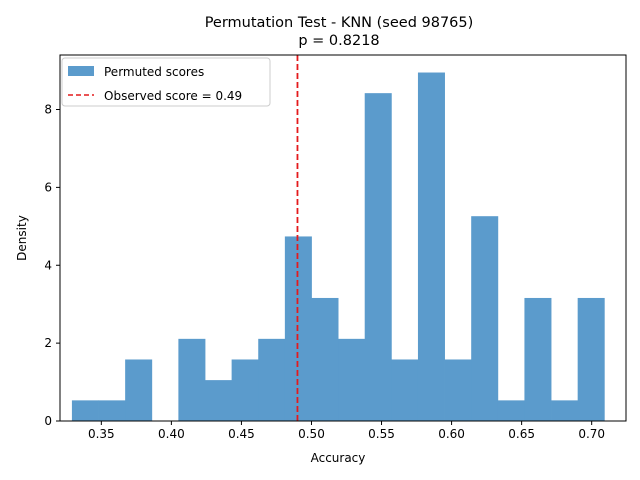  What do you see at coordinates (48, 265) in the screenshot?
I see `y-tick-label: 4` at bounding box center [48, 265].